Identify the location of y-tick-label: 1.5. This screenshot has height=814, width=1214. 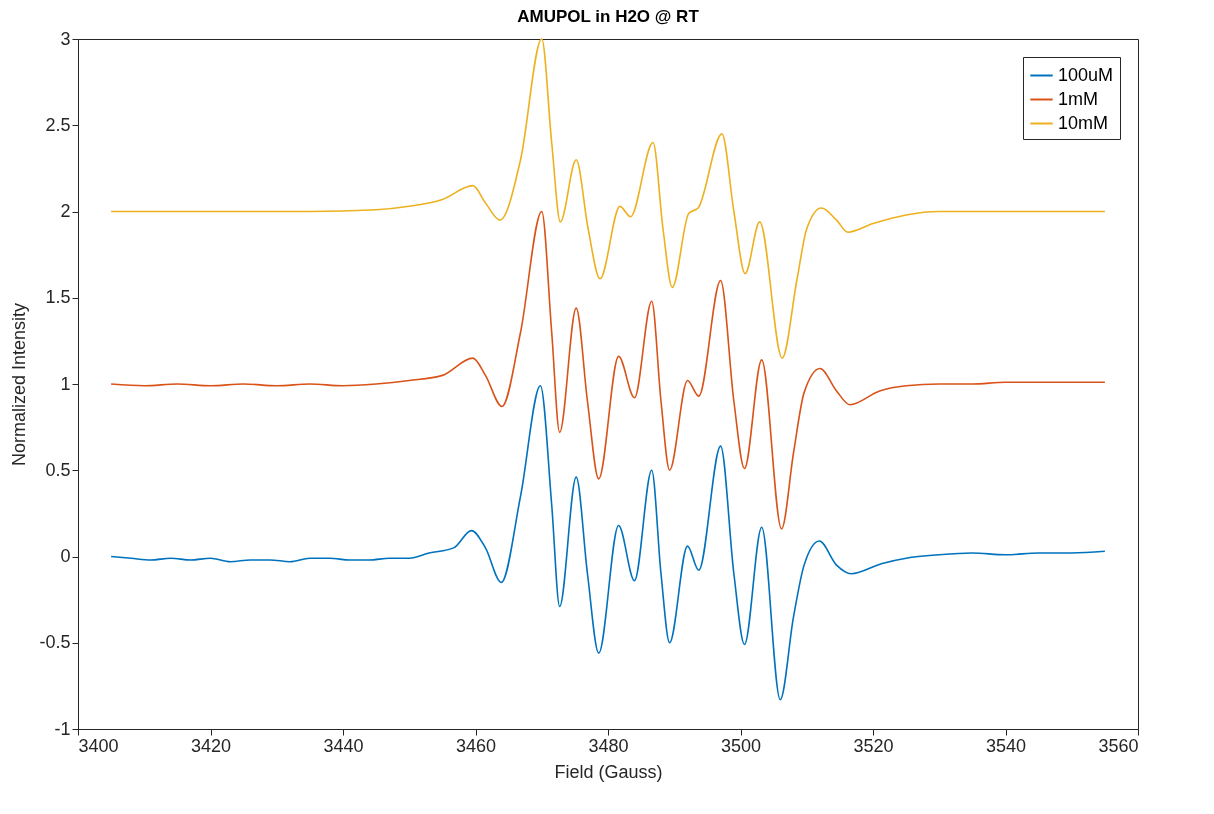
(58, 297).